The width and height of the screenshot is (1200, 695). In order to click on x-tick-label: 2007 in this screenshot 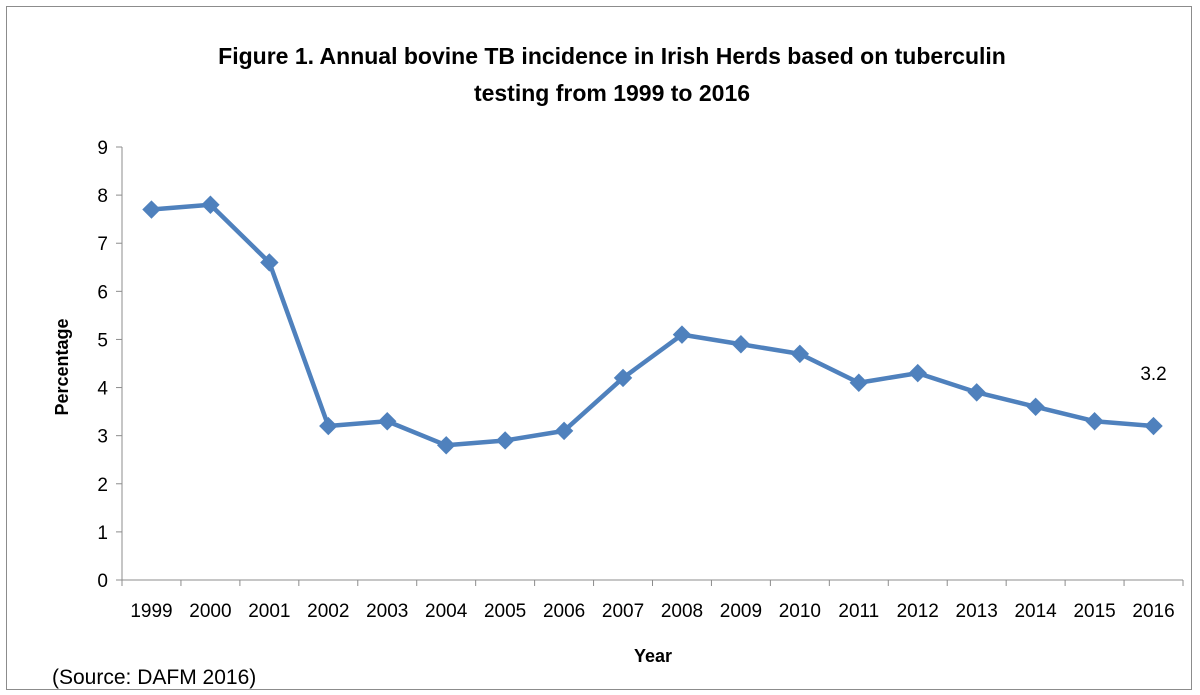, I will do `click(623, 611)`.